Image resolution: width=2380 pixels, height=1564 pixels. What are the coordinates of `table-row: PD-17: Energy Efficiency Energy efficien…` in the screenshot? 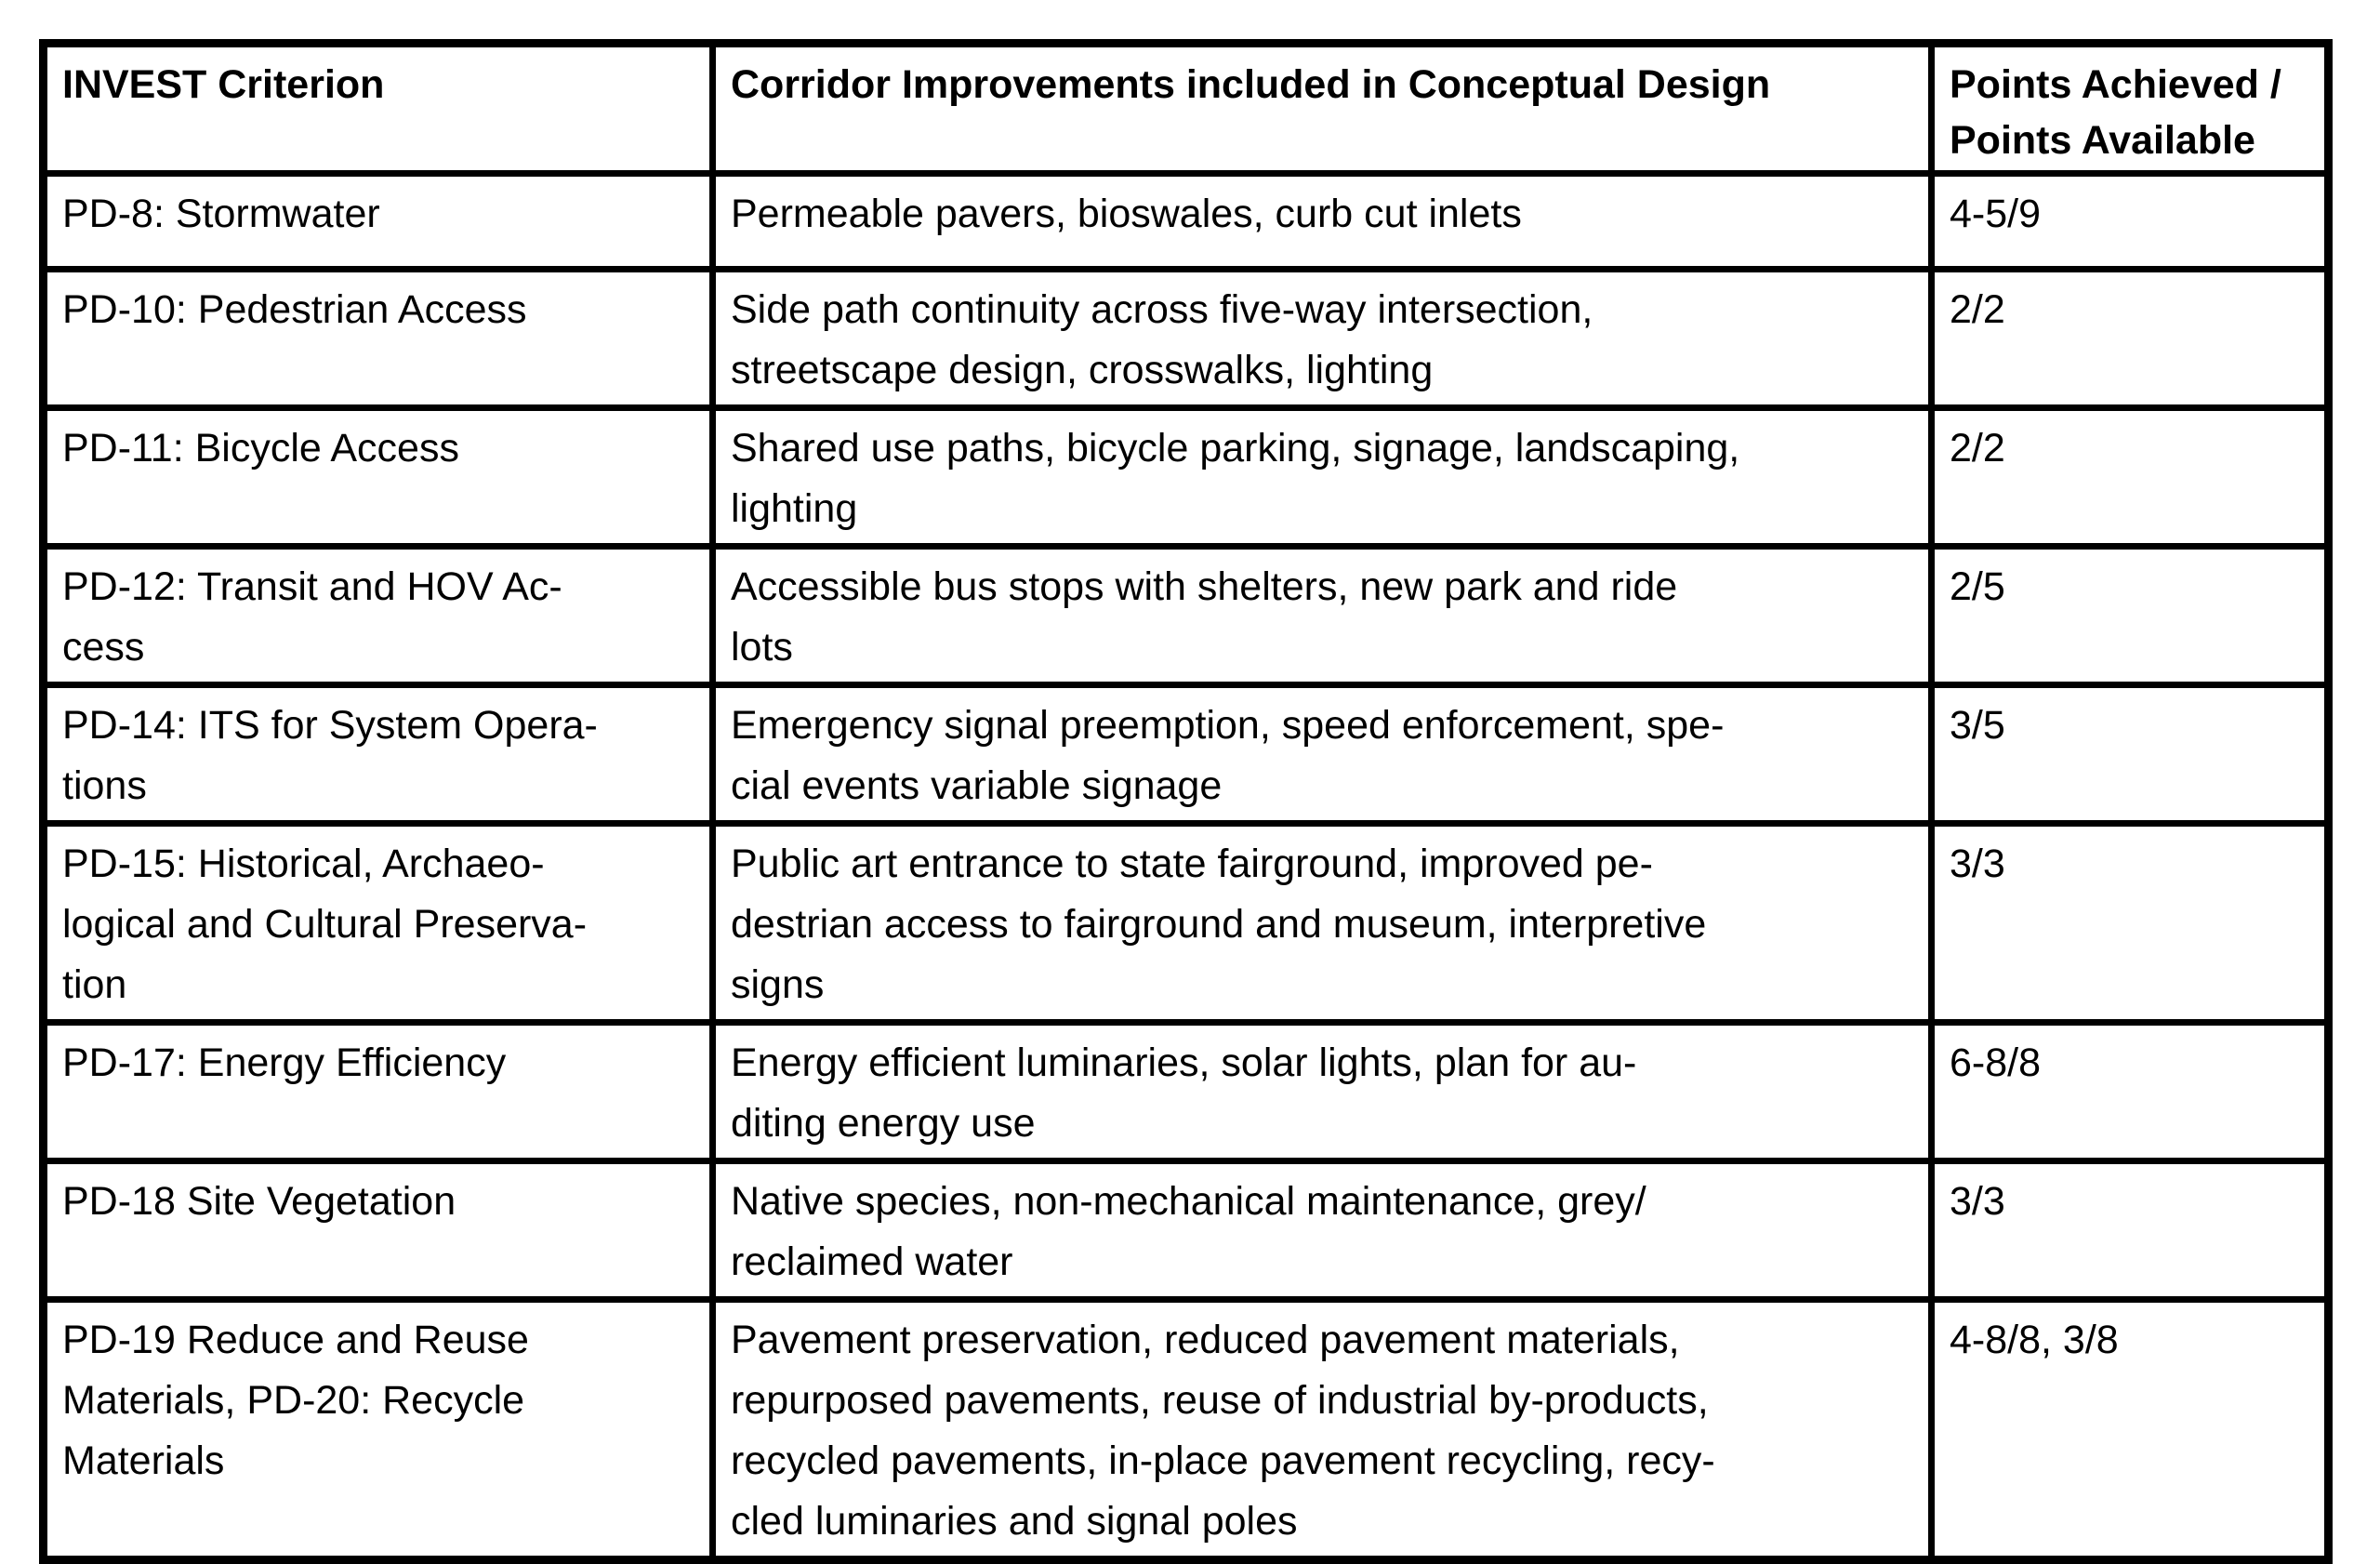 It's located at (1186, 1092).